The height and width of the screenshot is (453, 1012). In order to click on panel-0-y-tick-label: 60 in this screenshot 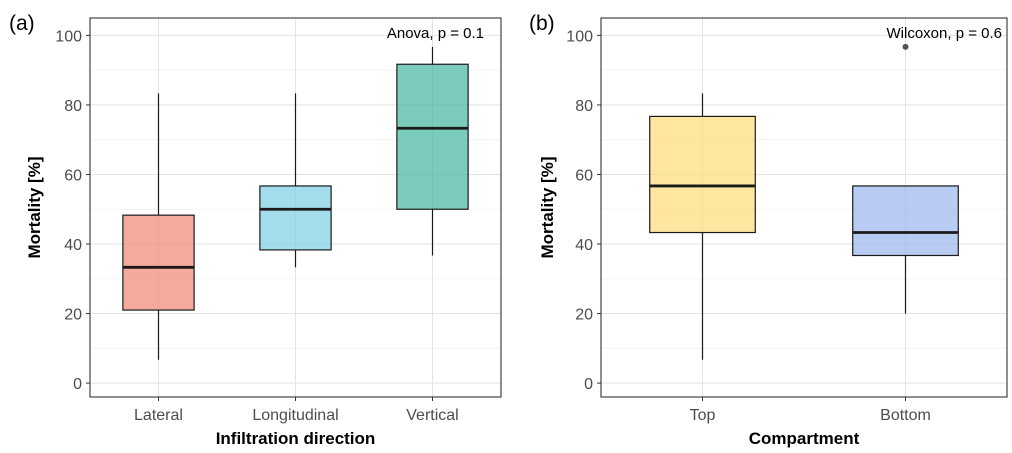, I will do `click(73, 175)`.